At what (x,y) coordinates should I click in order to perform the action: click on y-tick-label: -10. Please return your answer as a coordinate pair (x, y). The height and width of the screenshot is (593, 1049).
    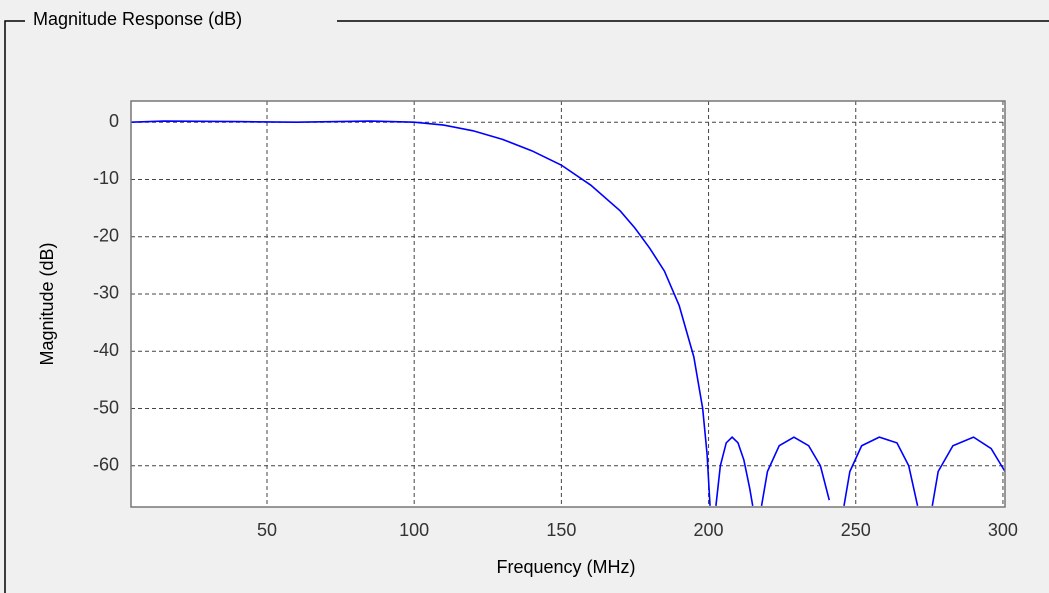
    Looking at the image, I should click on (106, 178).